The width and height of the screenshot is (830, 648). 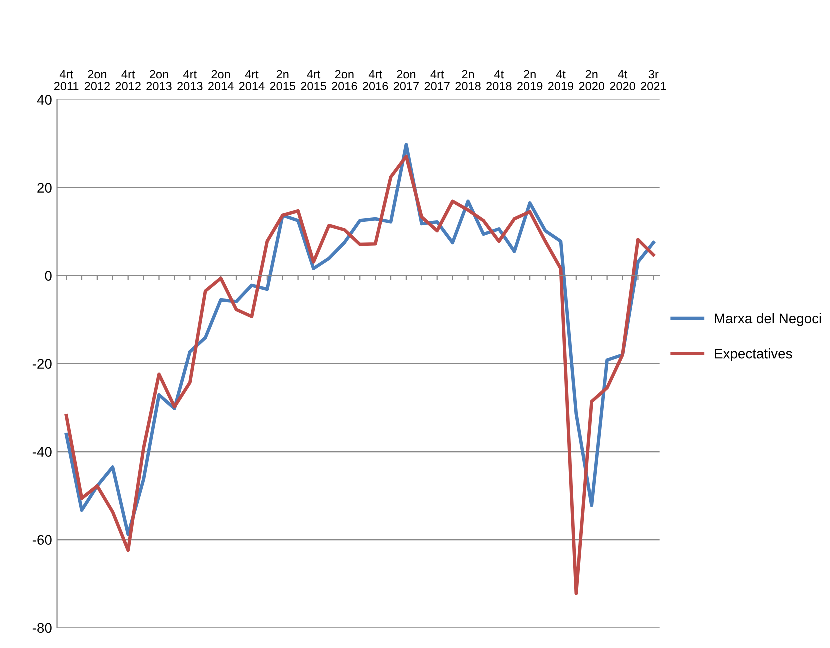 I want to click on x-tick-label: 4rt 2017, so click(x=437, y=80).